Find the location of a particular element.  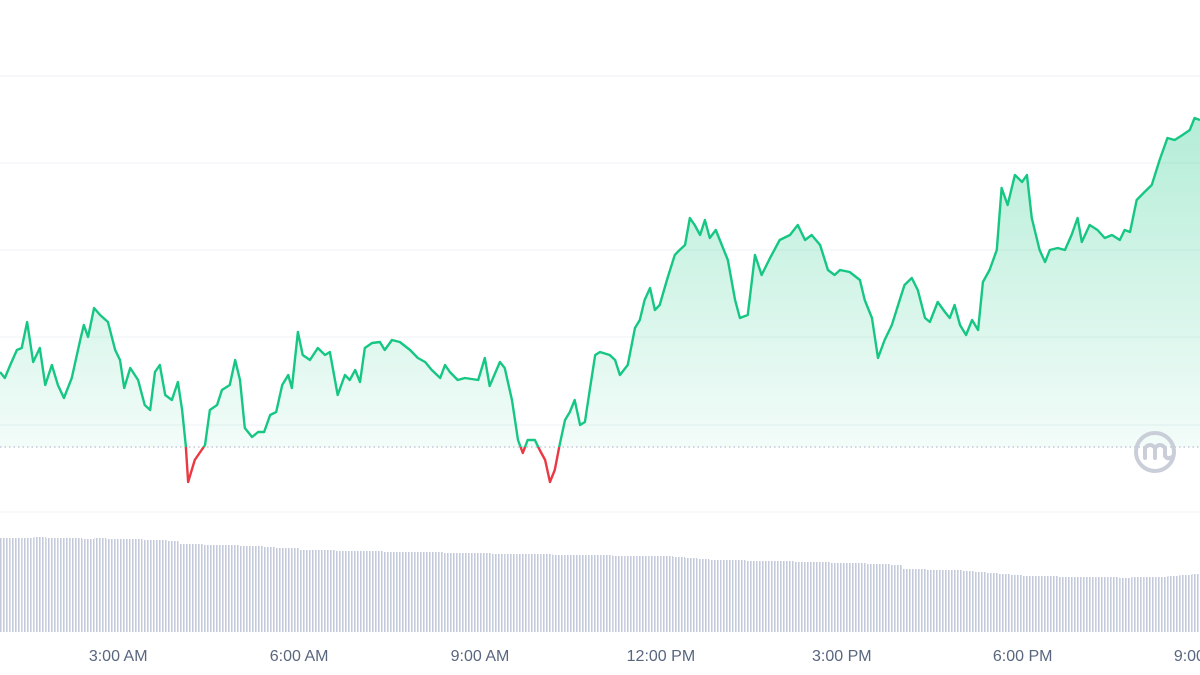

x-tick-label: 3:00 PM is located at coordinates (842, 656).